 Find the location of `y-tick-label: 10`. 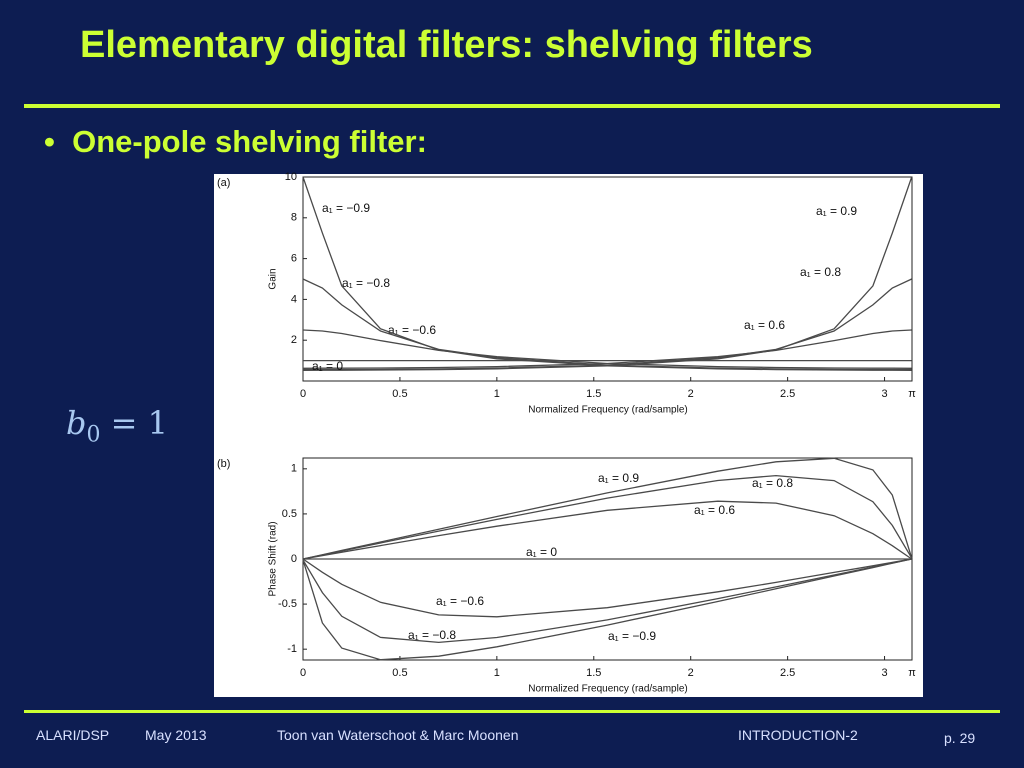

y-tick-label: 10 is located at coordinates (291, 177).